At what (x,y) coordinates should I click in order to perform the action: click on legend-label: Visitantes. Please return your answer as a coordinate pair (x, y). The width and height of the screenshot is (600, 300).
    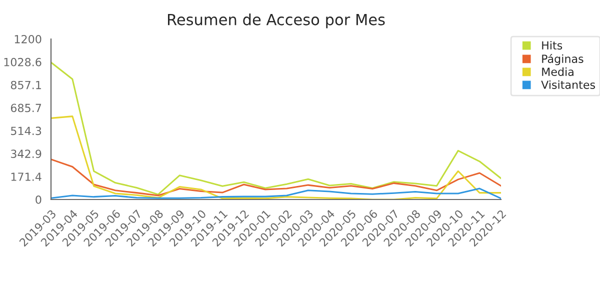
    Looking at the image, I should click on (568, 84).